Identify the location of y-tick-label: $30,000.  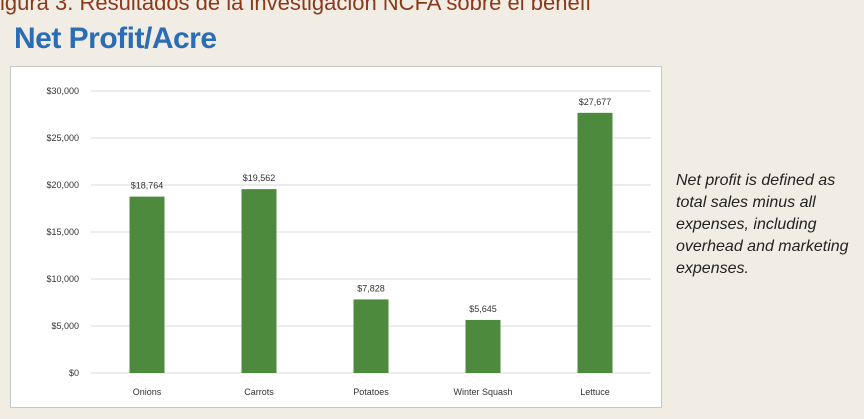
(62, 91).